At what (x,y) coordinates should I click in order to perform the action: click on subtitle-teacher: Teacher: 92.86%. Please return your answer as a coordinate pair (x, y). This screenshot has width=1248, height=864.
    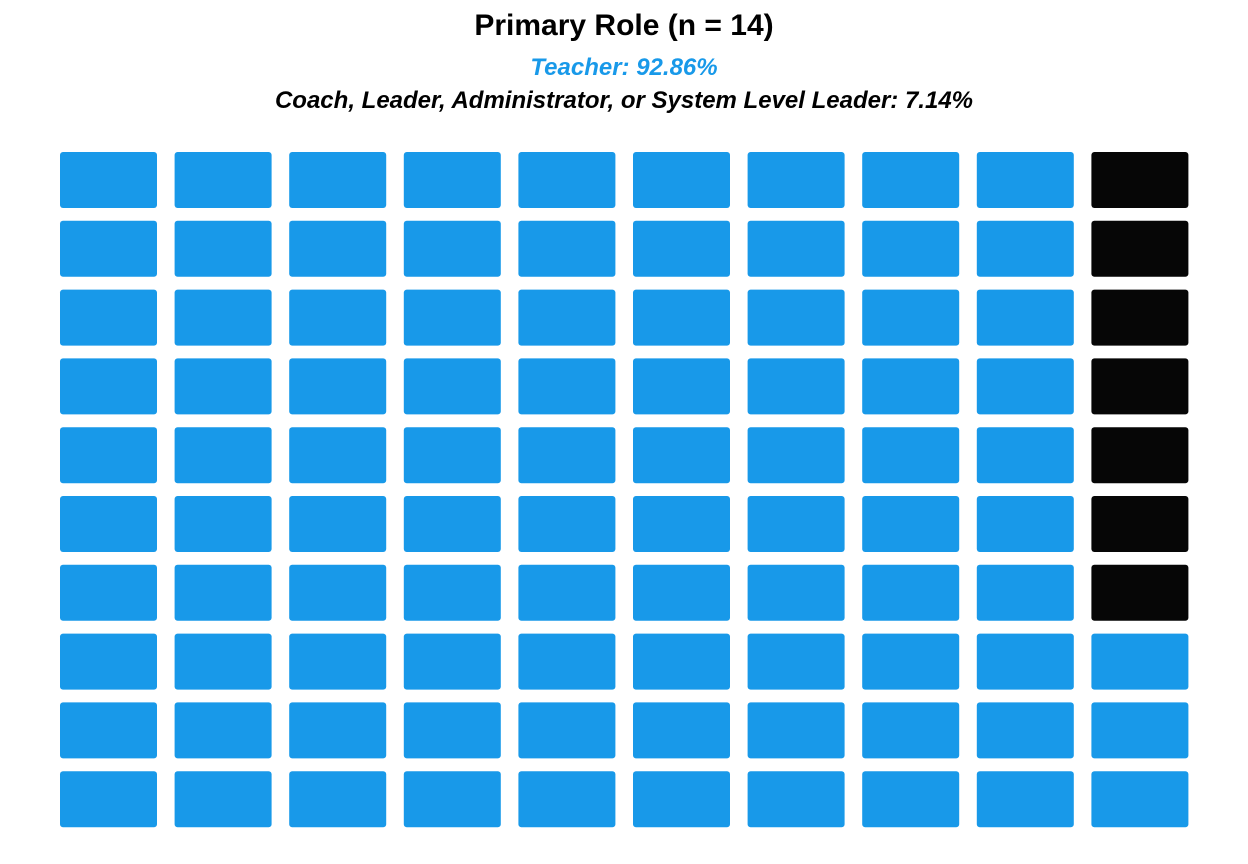
    Looking at the image, I should click on (624, 67).